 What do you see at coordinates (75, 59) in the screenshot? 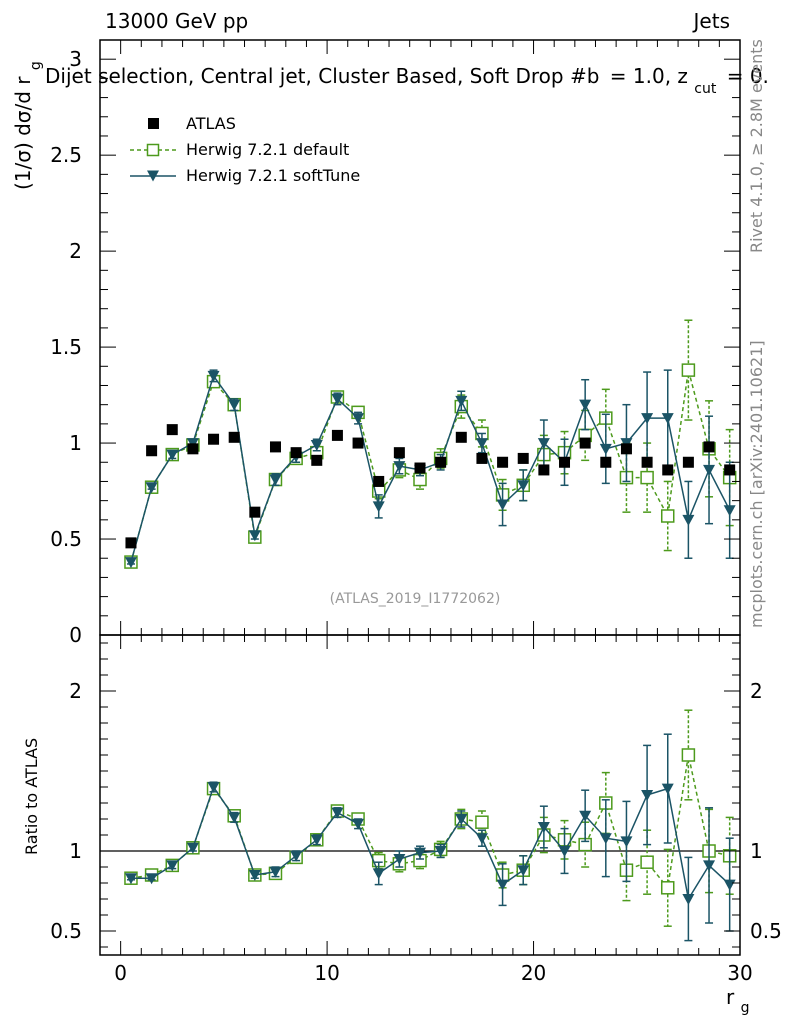
I see `main-y-tick-label: 3` at bounding box center [75, 59].